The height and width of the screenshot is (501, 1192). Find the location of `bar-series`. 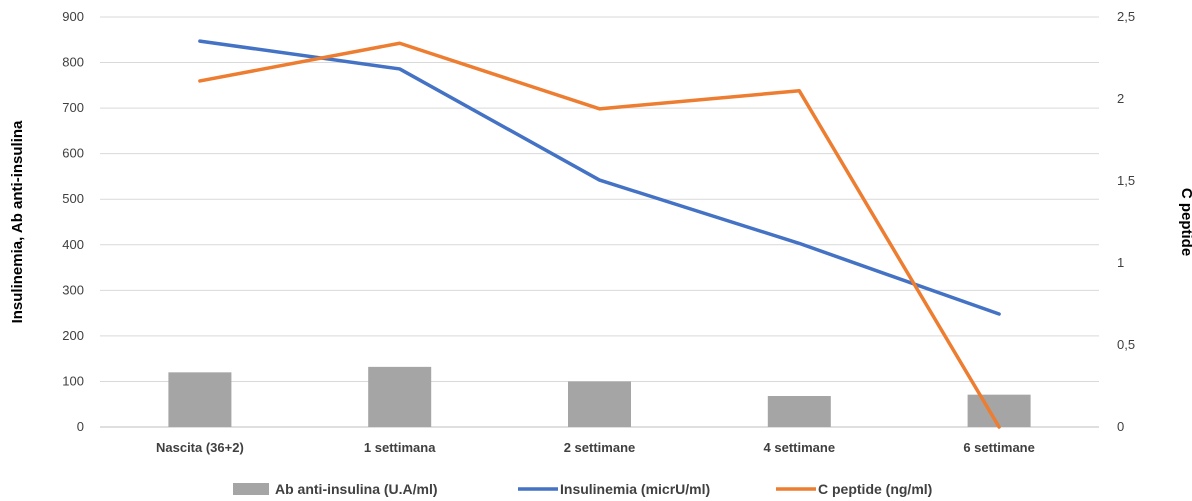

bar-series is located at coordinates (599, 396).